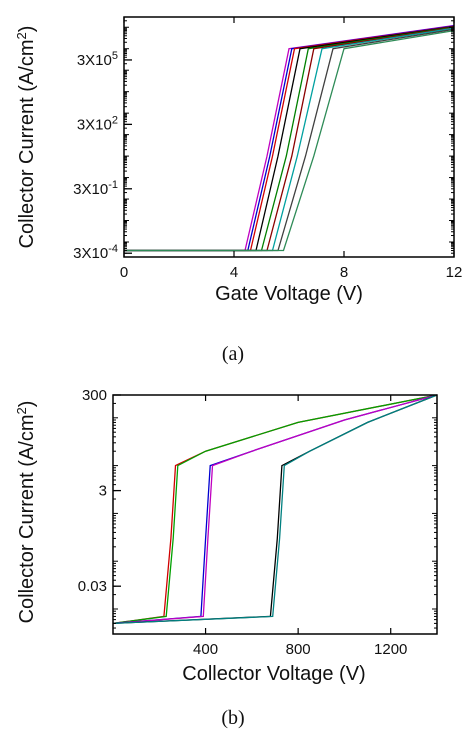 This screenshot has height=736, width=465. Describe the element at coordinates (289, 294) in the screenshot. I see `panel-a-x-axis-label: Gate Voltage (V)` at that location.